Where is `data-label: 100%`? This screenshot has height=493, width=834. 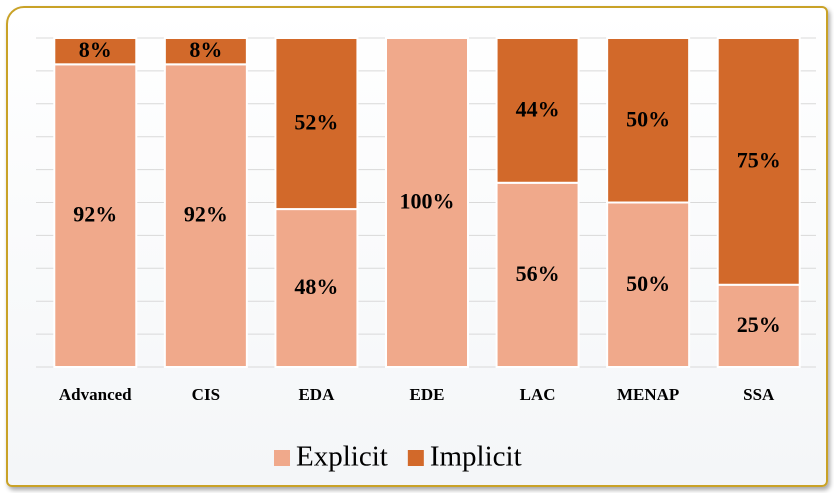
data-label: 100% is located at coordinates (427, 201).